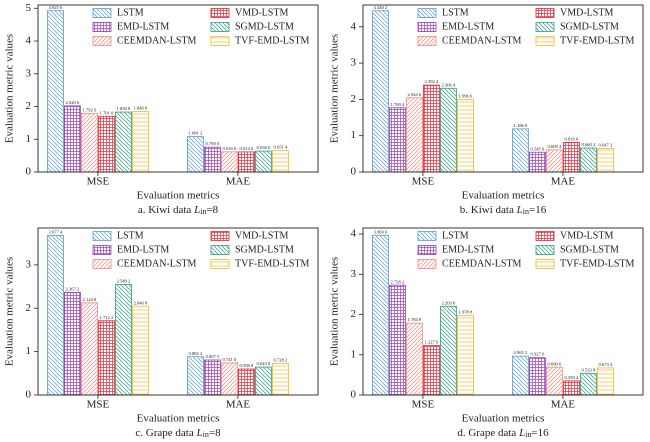  What do you see at coordinates (157, 263) in the screenshot?
I see `legend-label: CEEMDAN-LSTM` at bounding box center [157, 263].